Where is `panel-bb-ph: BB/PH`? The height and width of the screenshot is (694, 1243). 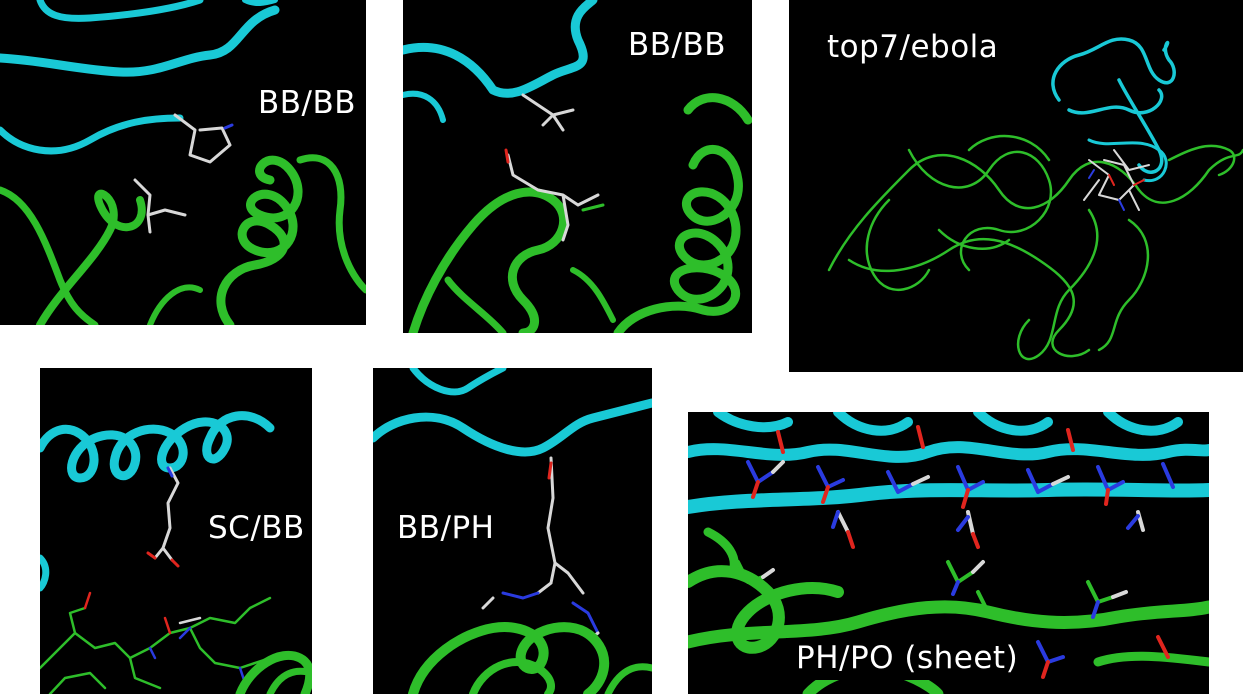 panel-bb-ph: BB/PH is located at coordinates (512, 531).